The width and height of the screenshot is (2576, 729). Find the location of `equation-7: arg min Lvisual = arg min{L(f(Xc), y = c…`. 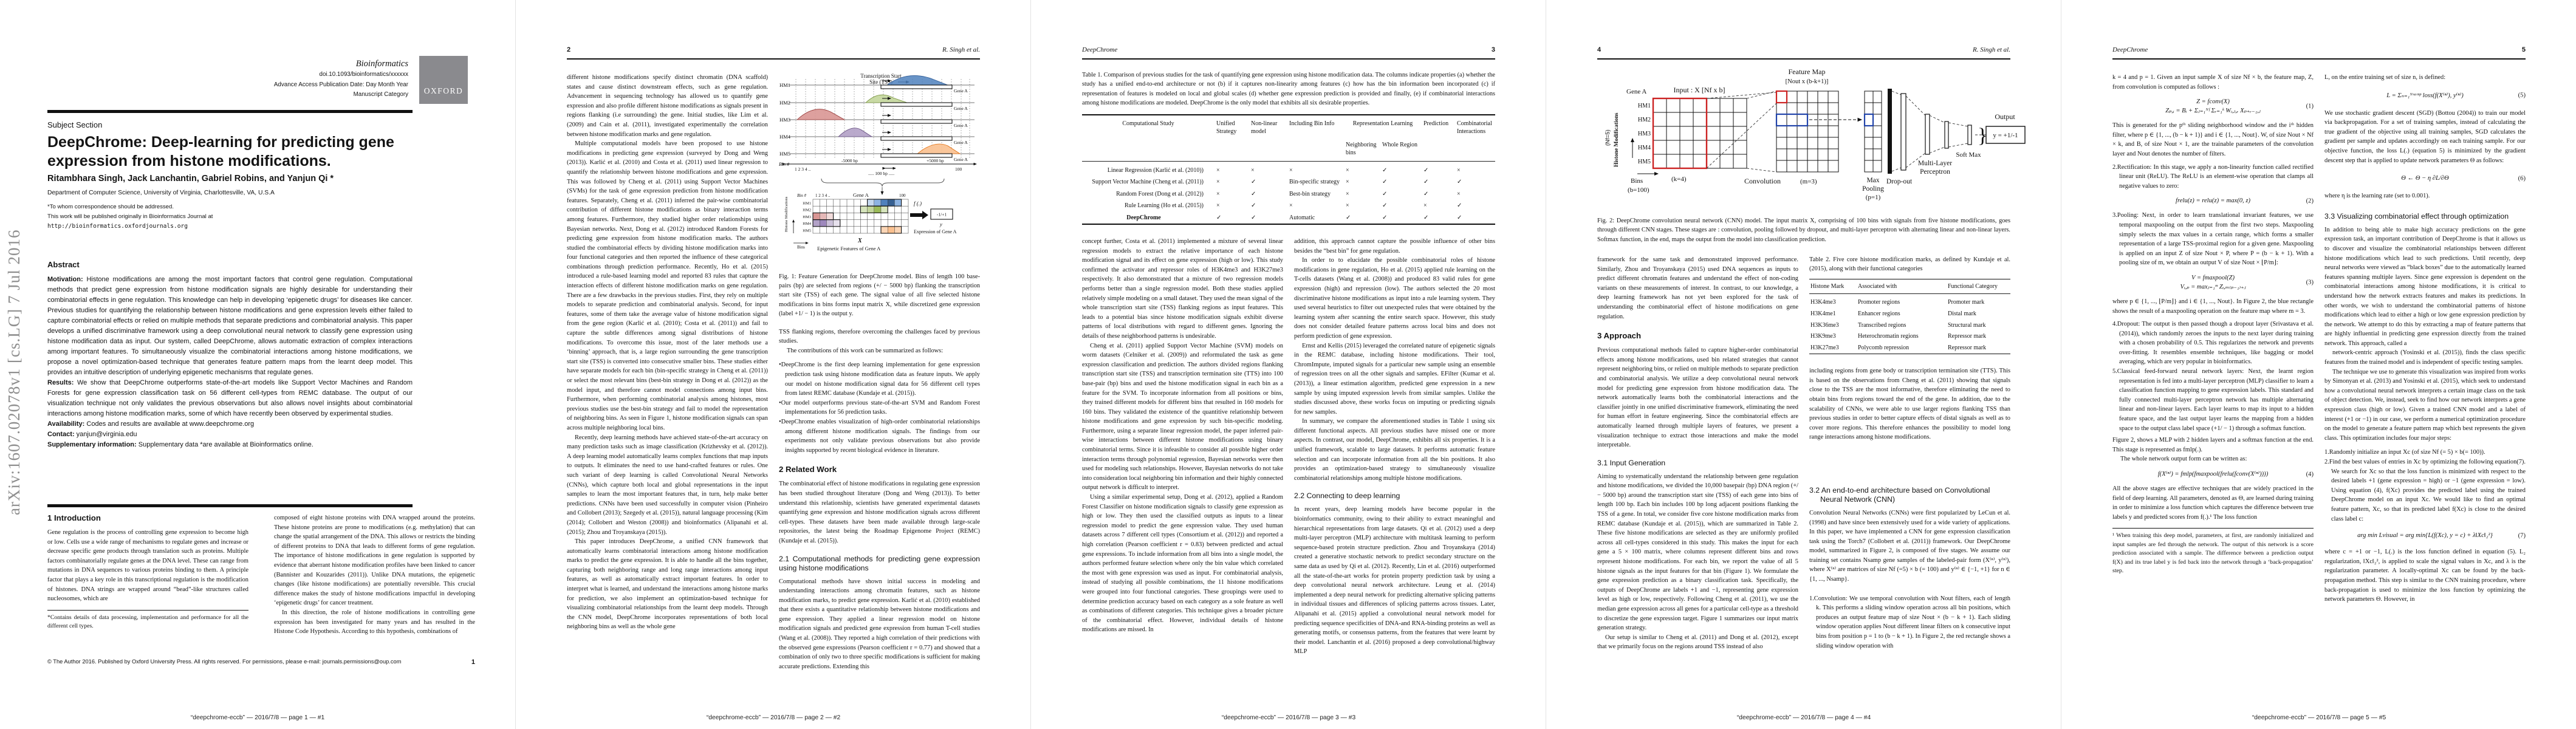

equation-7: arg min Lvisual = arg min{L(f(Xc), y = c… is located at coordinates (2425, 536).